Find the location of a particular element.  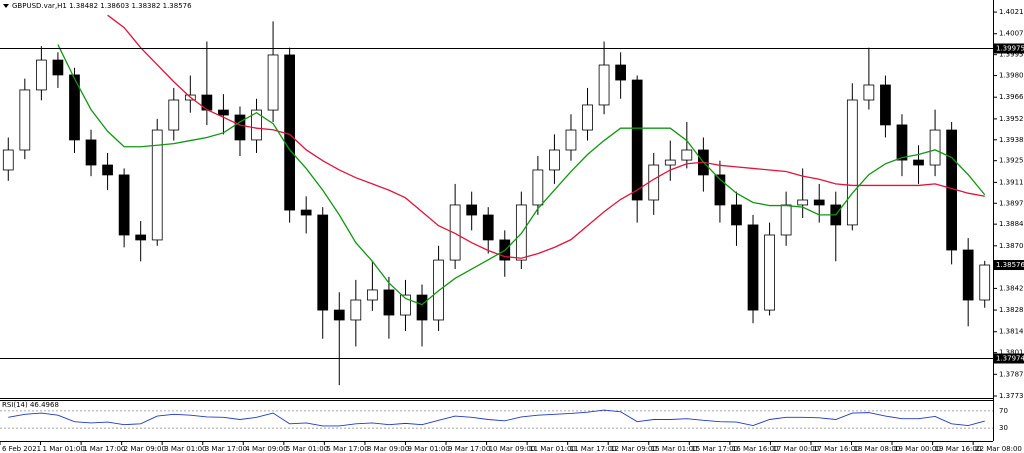

y-tick-label: 1.39520 is located at coordinates (1011, 119).